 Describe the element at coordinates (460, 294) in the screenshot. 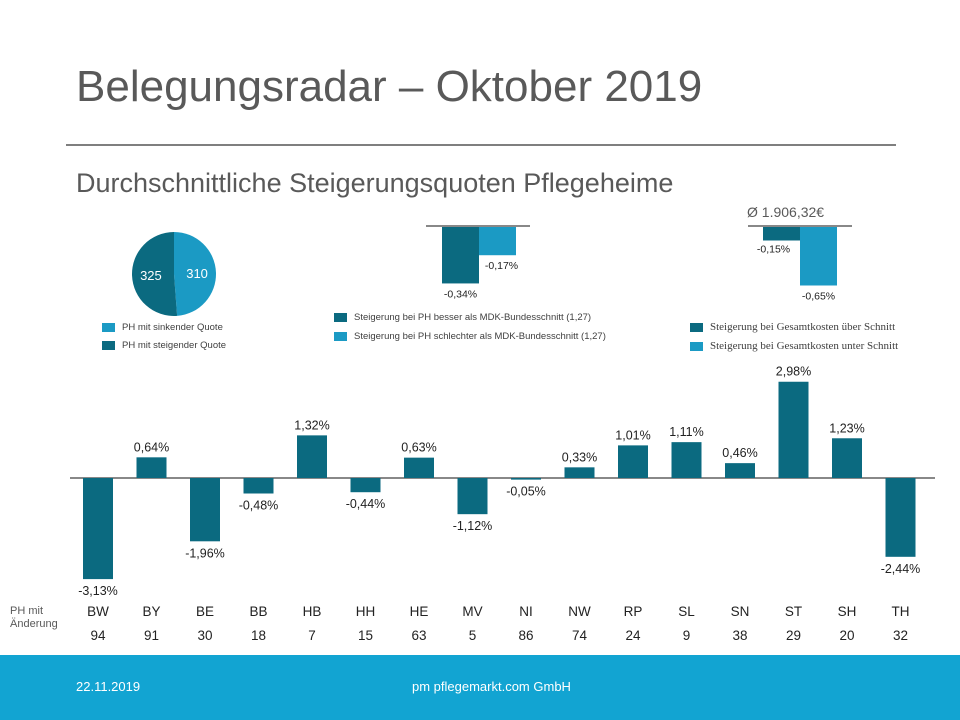

I see `bar-value-label: -0,34%` at that location.